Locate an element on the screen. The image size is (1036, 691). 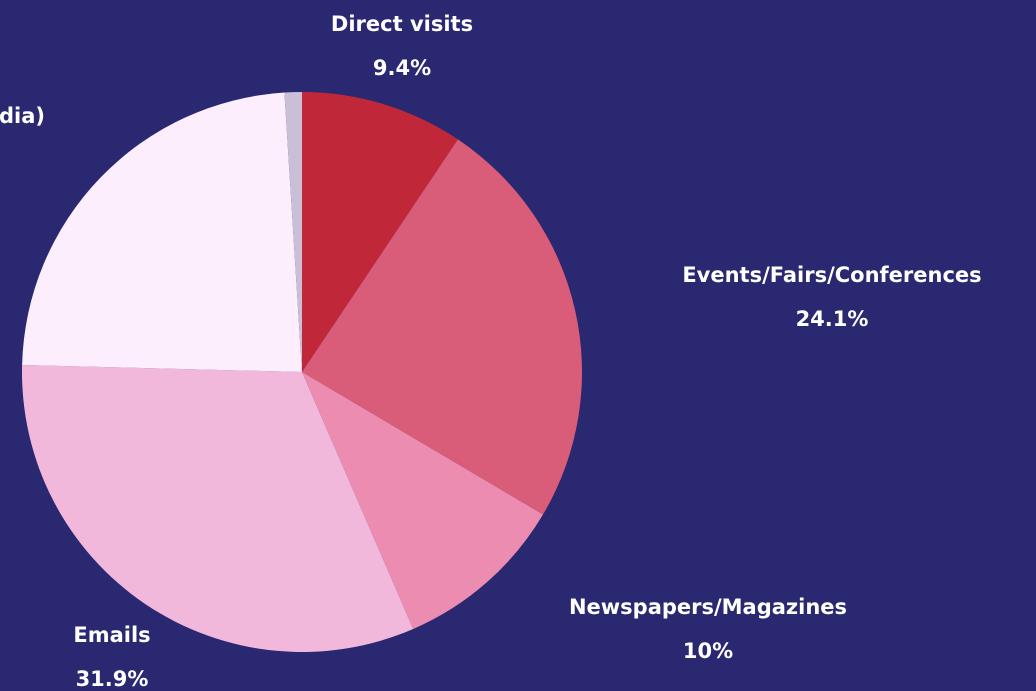
slice-value-label: 31.9% is located at coordinates (112, 679).